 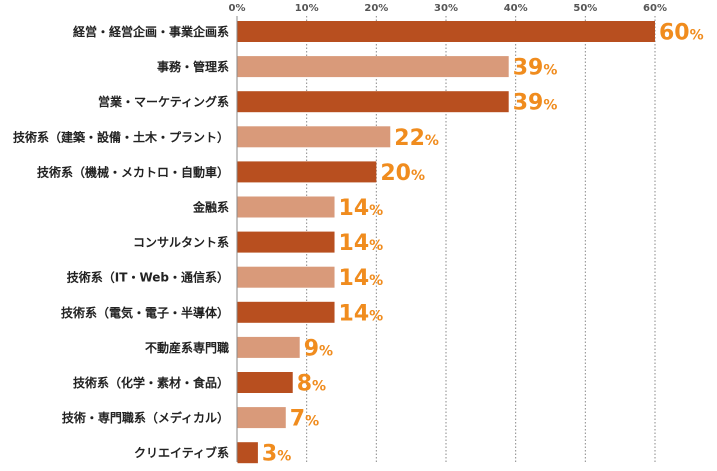 I want to click on x-tick-labels: 0% 10% 20% 30% 40% 50% 60%, so click(x=448, y=8).